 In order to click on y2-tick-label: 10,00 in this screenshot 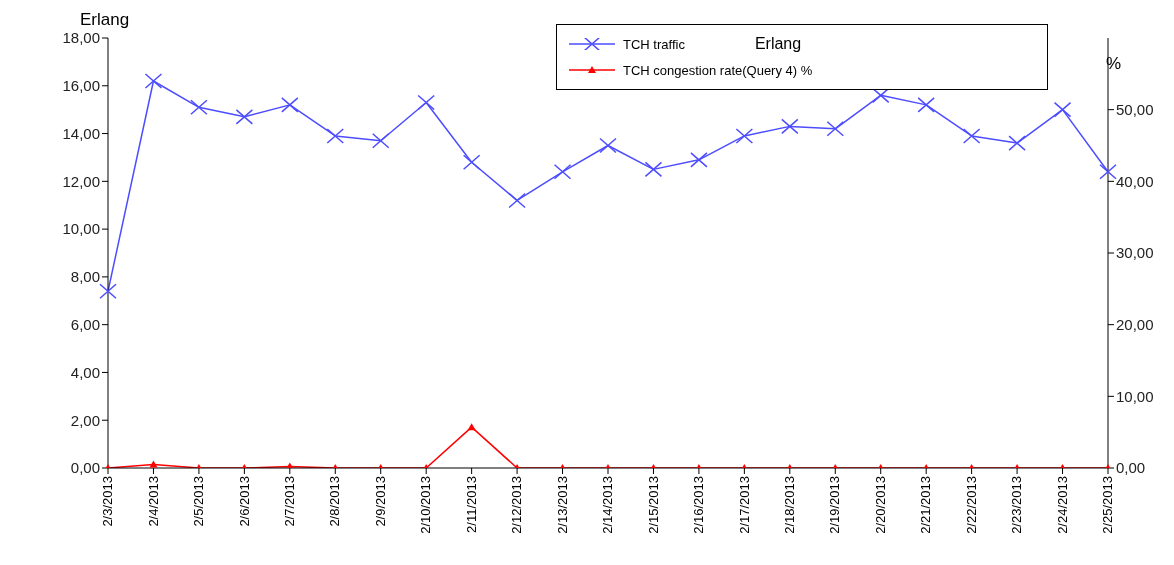, I will do `click(1135, 396)`.